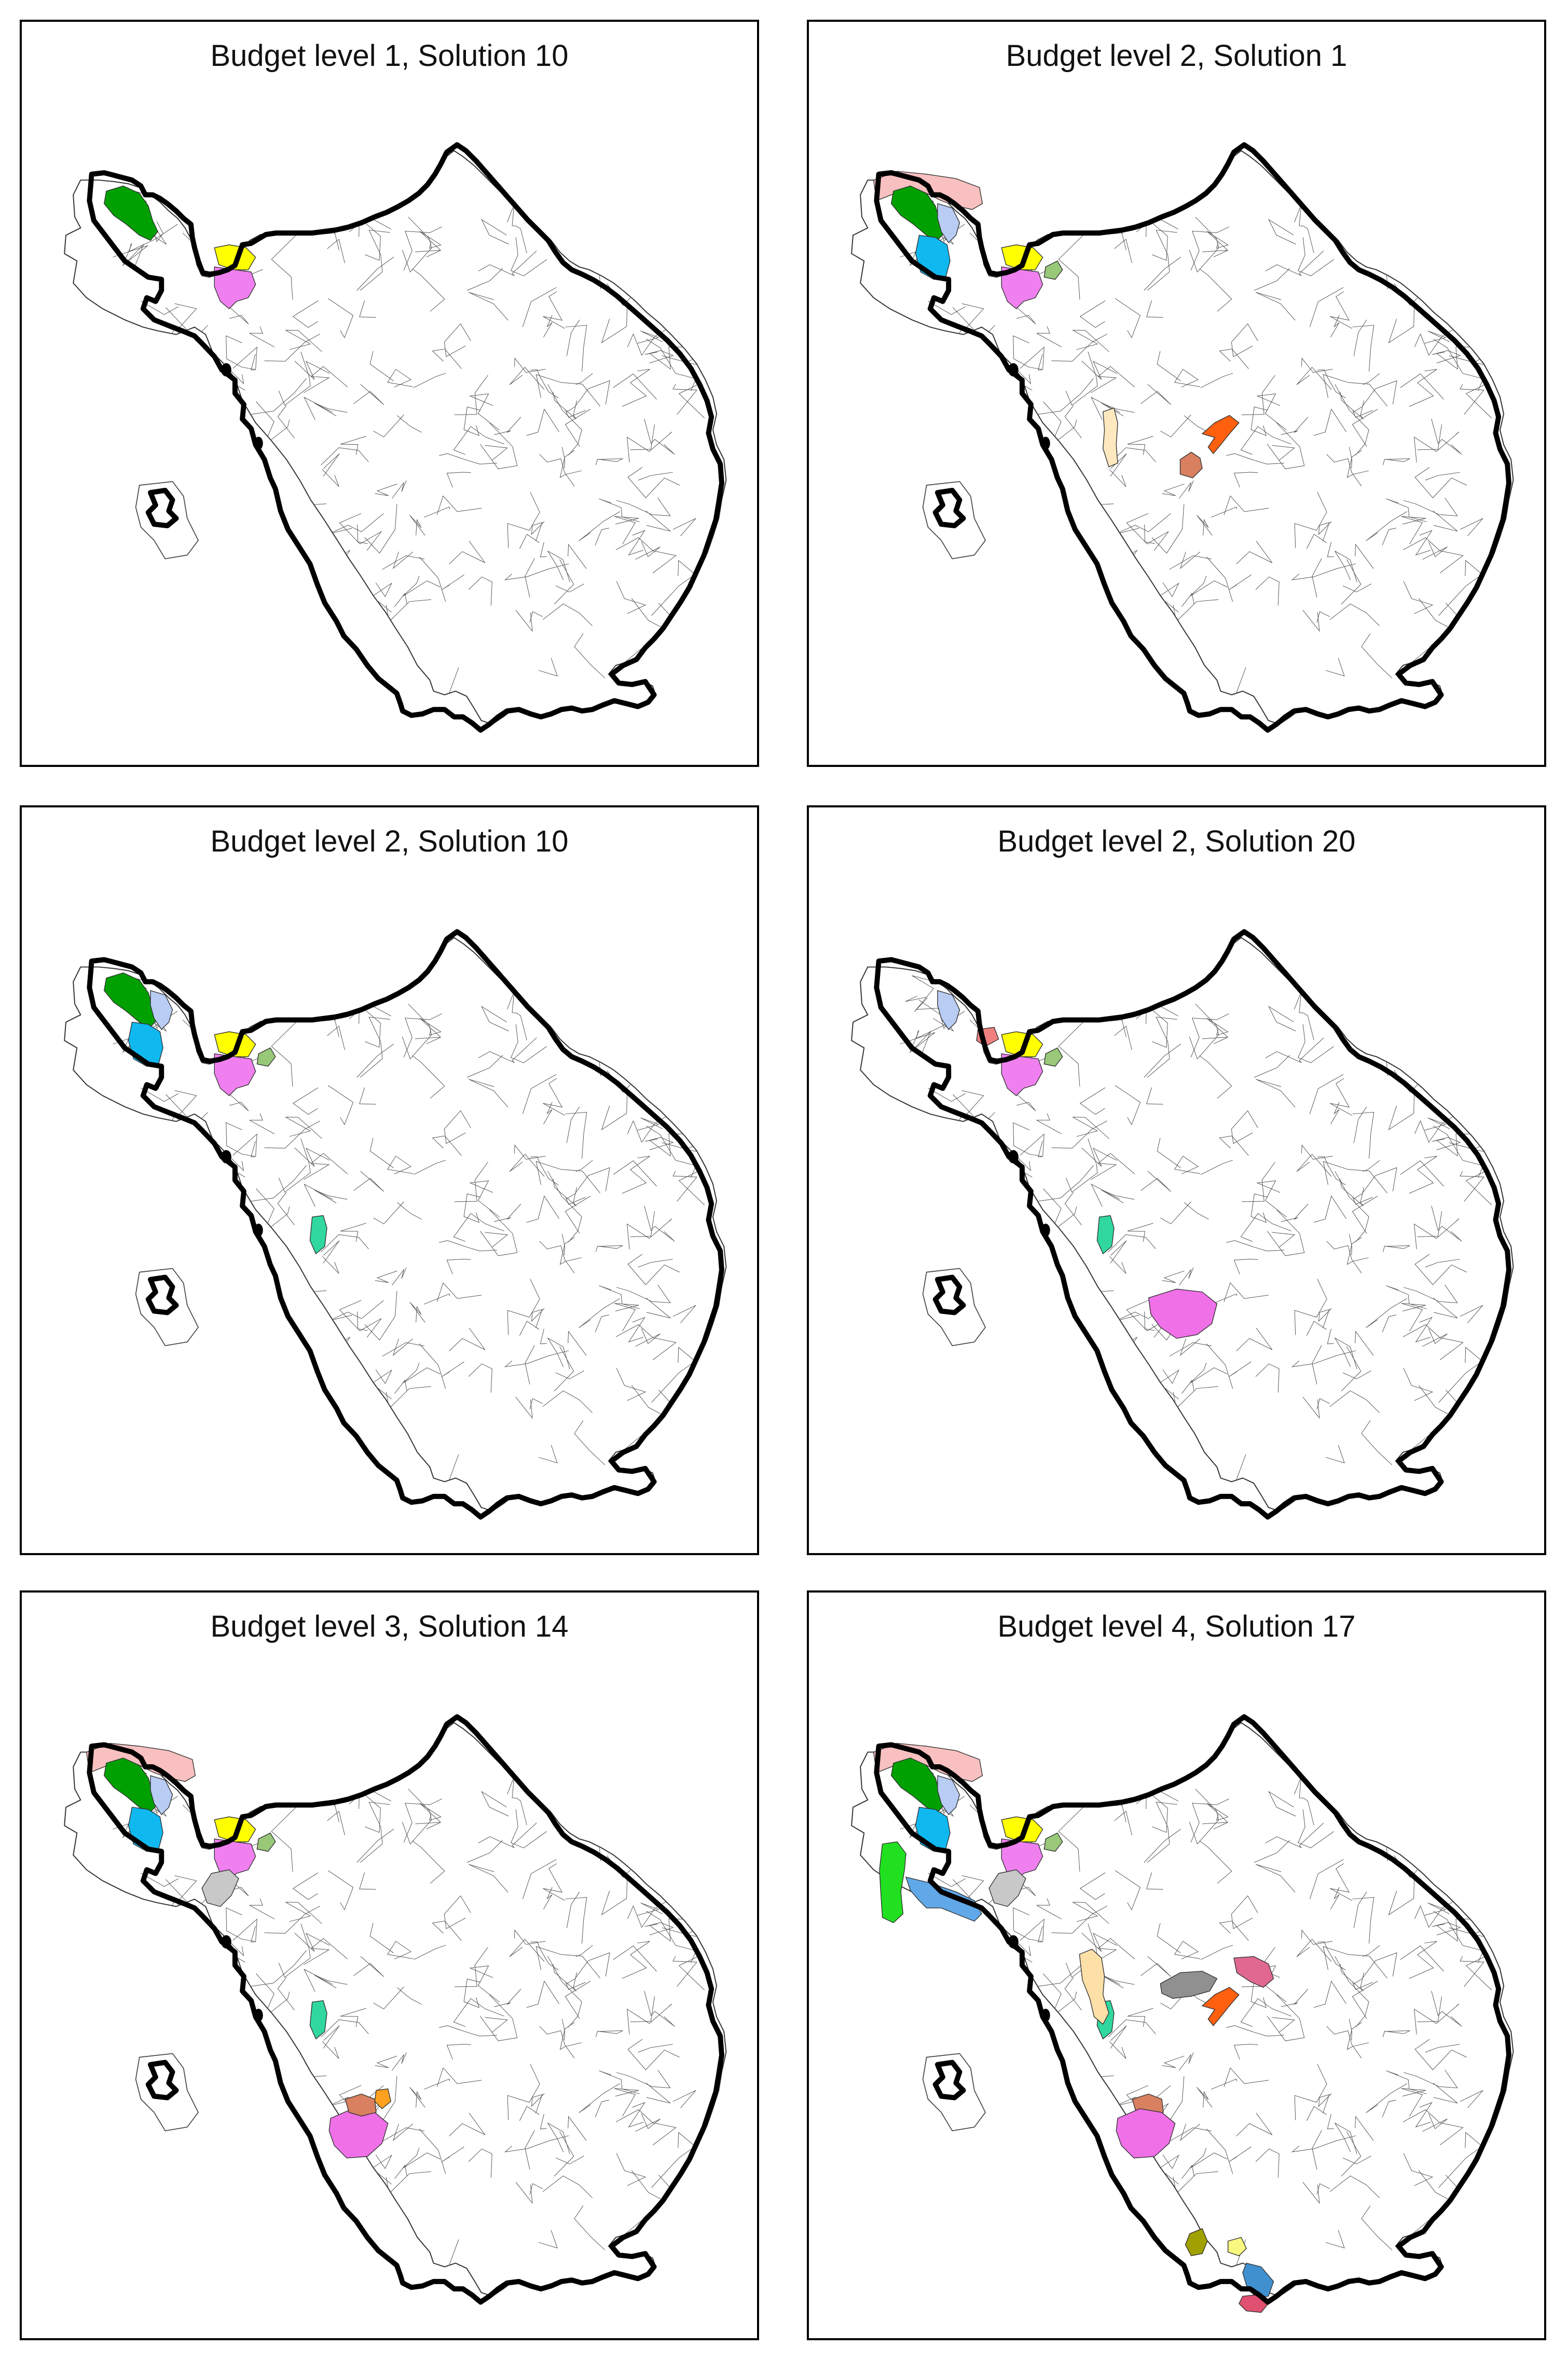 This screenshot has width=1568, height=2361. I want to click on selected-unit-salmon, so click(1191, 464).